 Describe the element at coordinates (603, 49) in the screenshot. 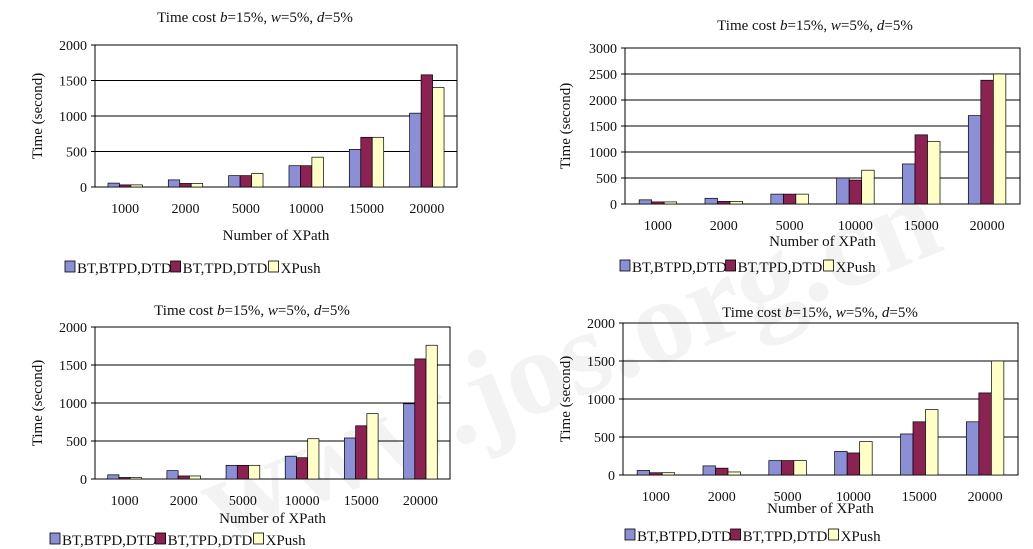

I see `y-tick-label: 3000` at that location.